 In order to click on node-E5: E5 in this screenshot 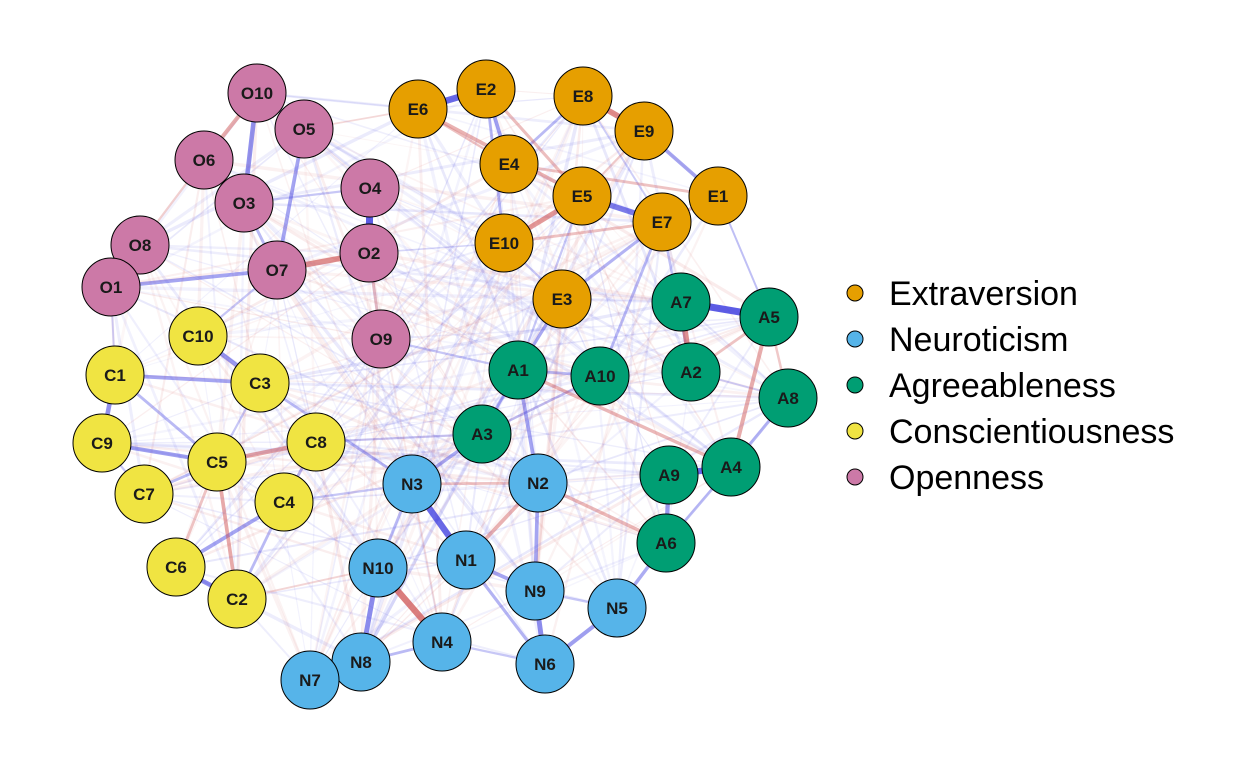, I will do `click(582, 196)`.